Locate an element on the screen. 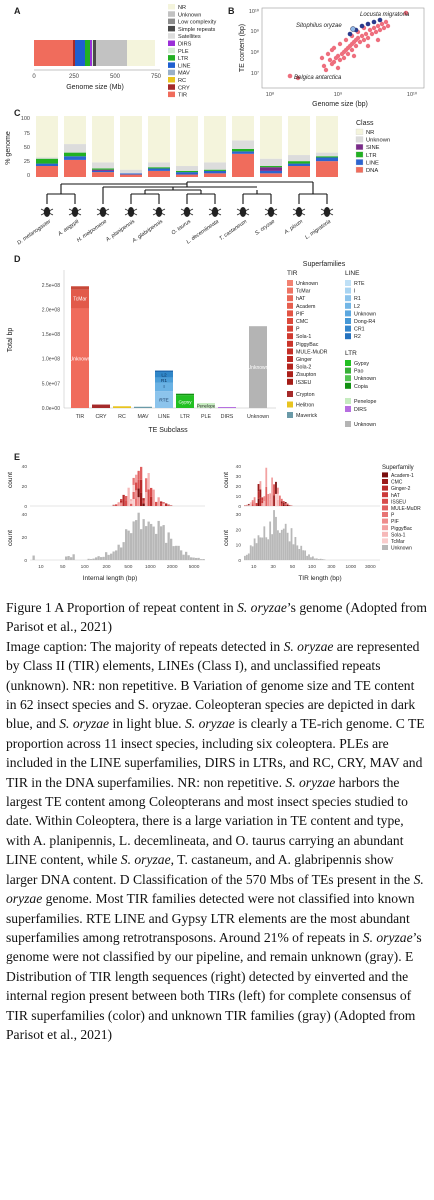 This screenshot has height=1200, width=434. d-bar-ple is located at coordinates (206, 405).